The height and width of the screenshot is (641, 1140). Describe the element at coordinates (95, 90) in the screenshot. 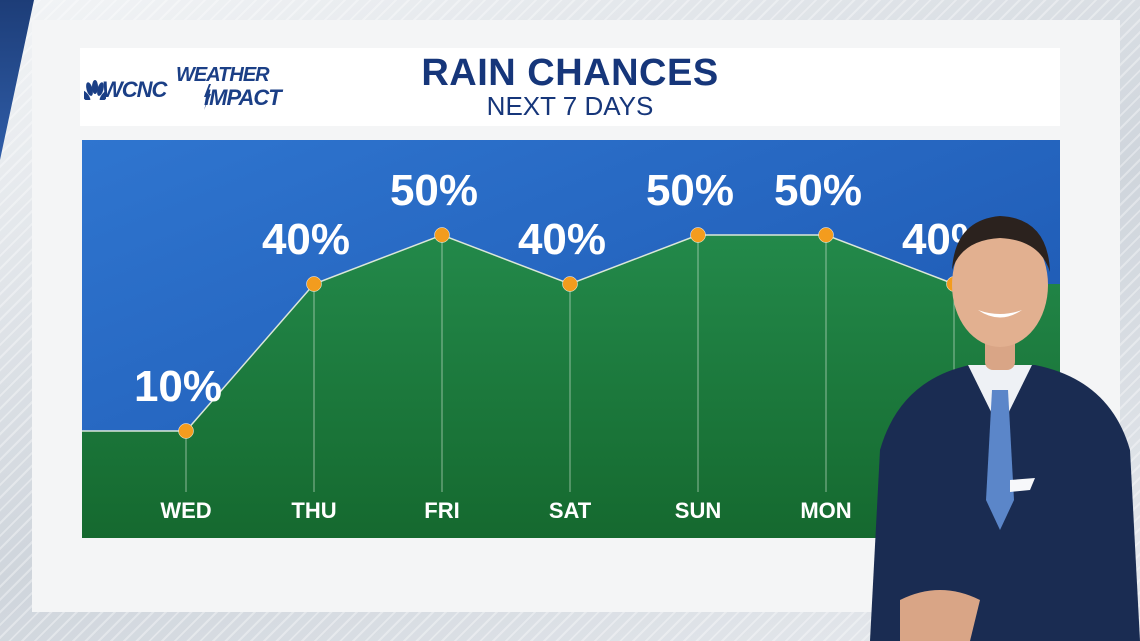

I see `peacock-icon` at that location.